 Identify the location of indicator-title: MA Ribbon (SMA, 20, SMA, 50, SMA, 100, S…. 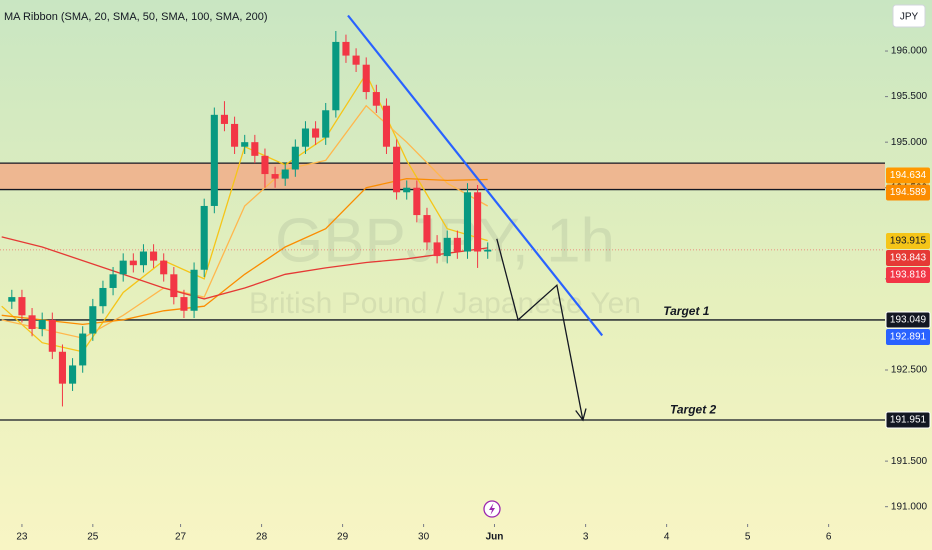
(136, 17).